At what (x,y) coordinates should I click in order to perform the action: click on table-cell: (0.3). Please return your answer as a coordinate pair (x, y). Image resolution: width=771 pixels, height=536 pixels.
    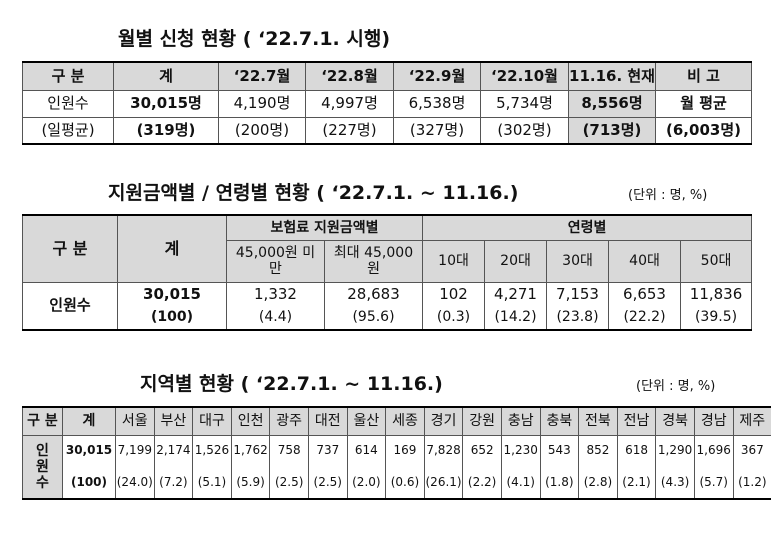
    Looking at the image, I should click on (454, 318).